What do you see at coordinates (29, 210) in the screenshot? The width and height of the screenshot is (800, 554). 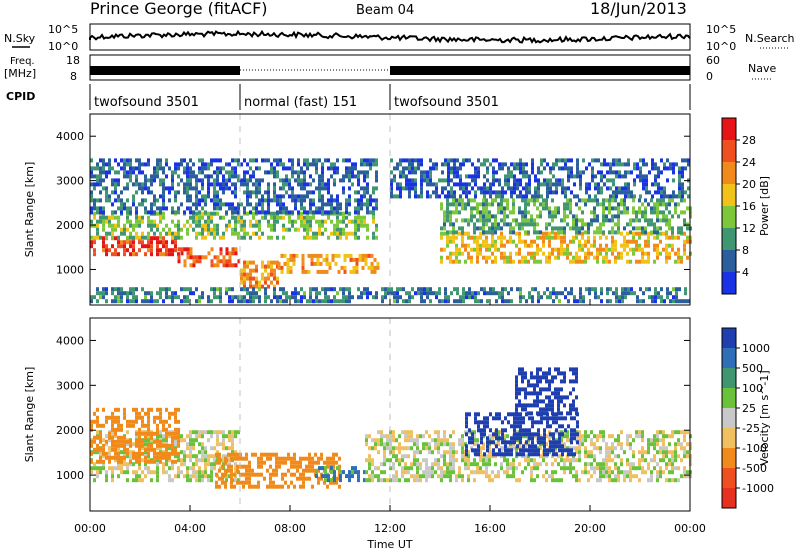 I see `y-axis-label: Slant Range [km]` at bounding box center [29, 210].